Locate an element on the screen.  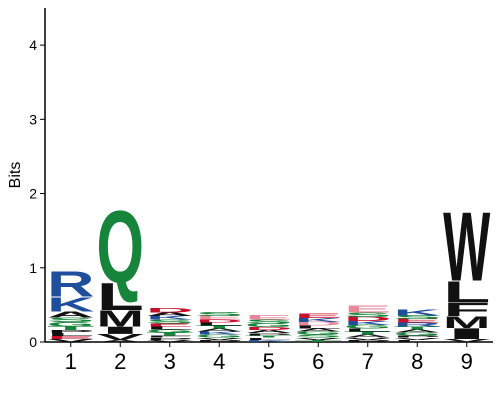
logo-letter-f-pos-3: F is located at coordinates (169, 336).